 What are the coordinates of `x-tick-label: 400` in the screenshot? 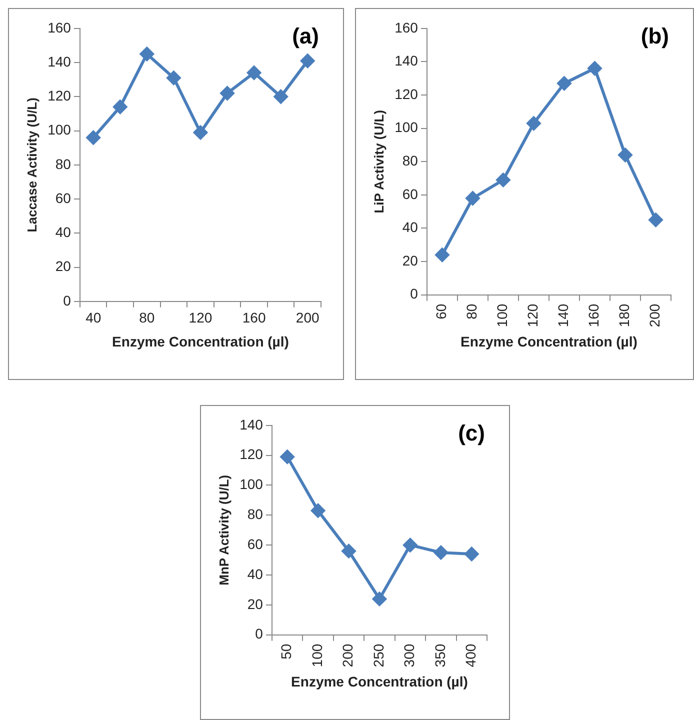 It's located at (470, 656).